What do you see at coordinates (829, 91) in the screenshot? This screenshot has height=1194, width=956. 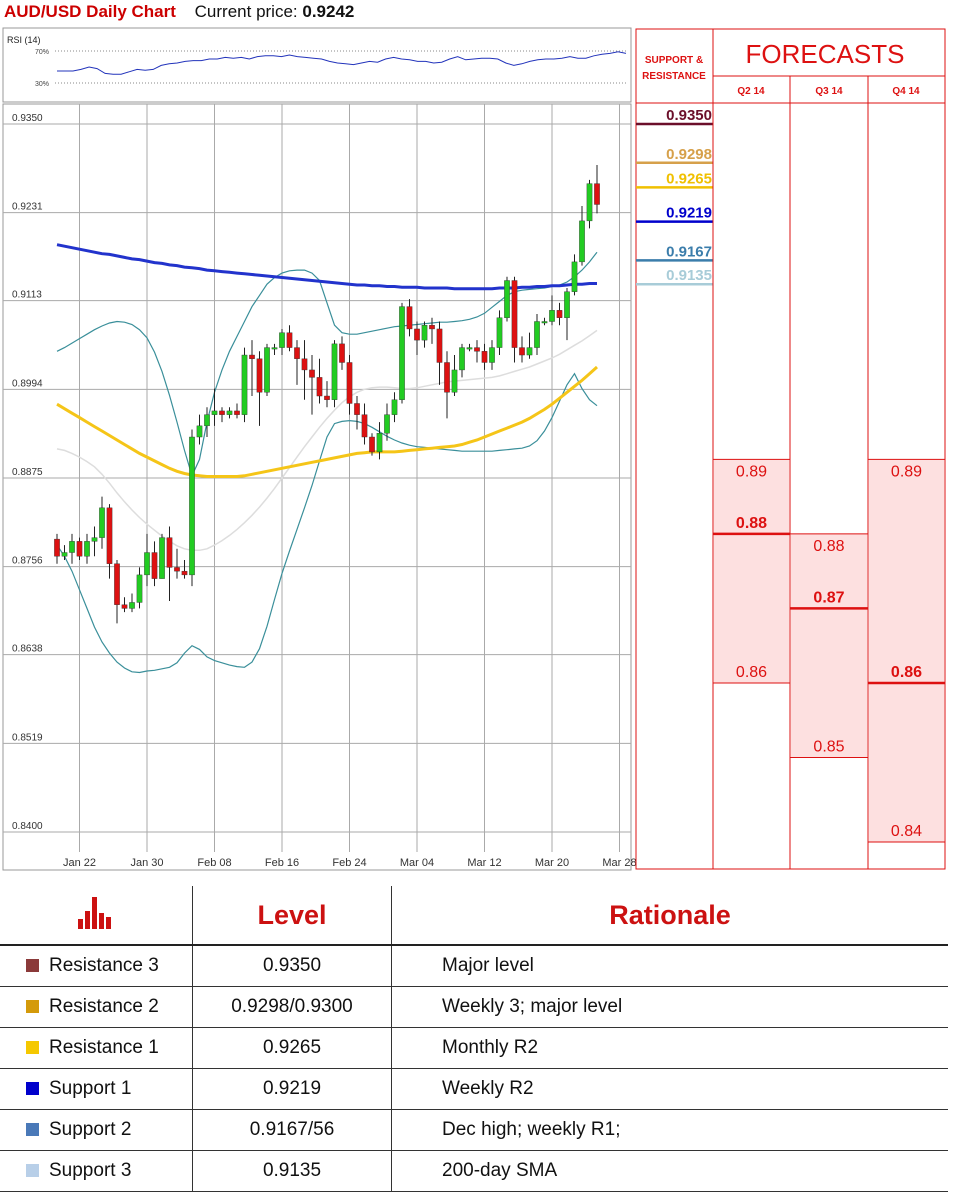 I see `forecast-col-q3: Q3 14` at bounding box center [829, 91].